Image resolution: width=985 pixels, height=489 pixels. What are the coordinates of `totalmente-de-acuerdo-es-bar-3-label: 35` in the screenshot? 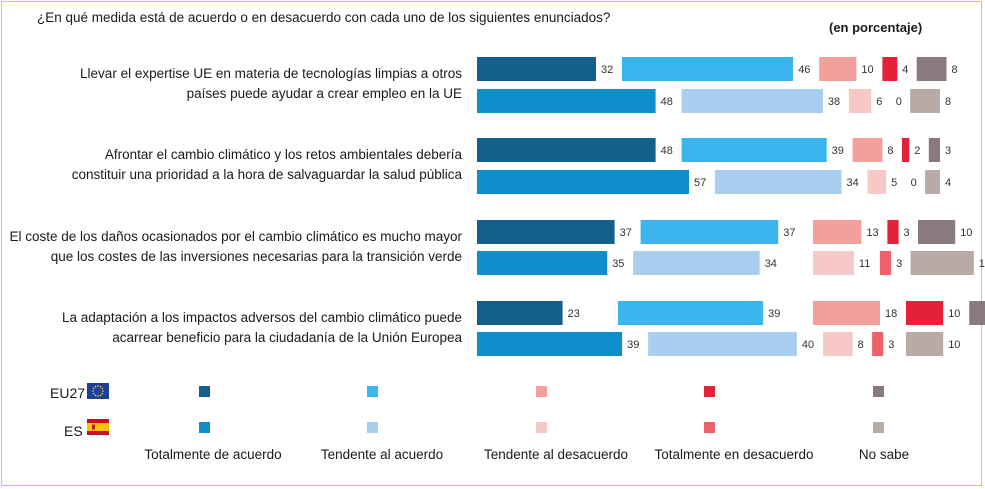 It's located at (618, 264).